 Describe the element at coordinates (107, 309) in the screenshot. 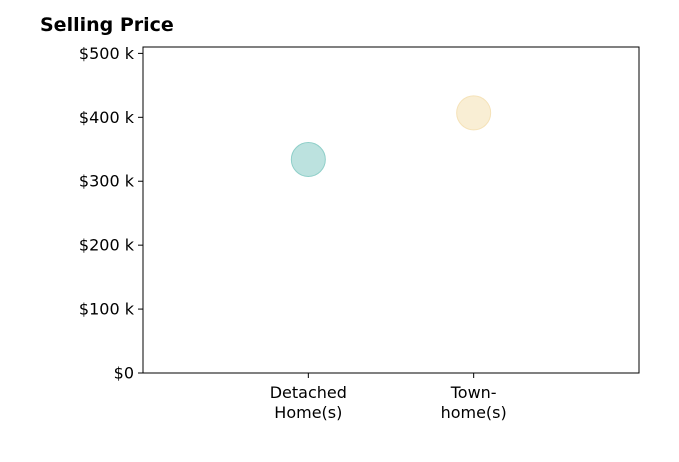

I see `y-tick-label: $100 k` at that location.